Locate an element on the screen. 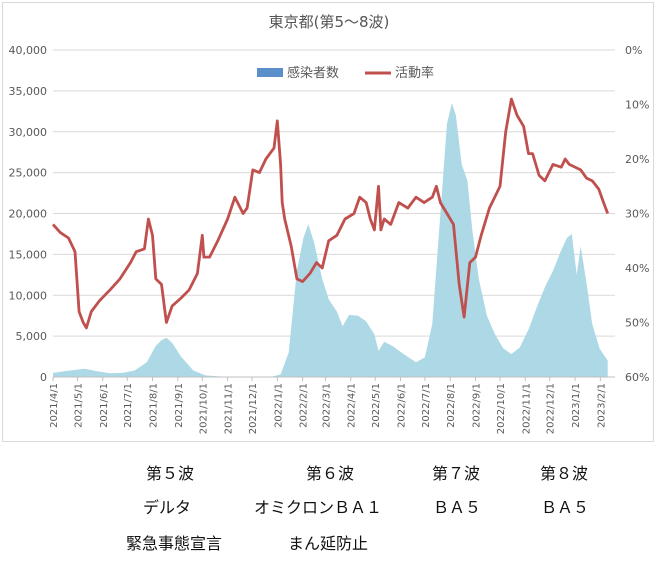  variant-label-ba5-b: ＢＡ５ is located at coordinates (565, 507).